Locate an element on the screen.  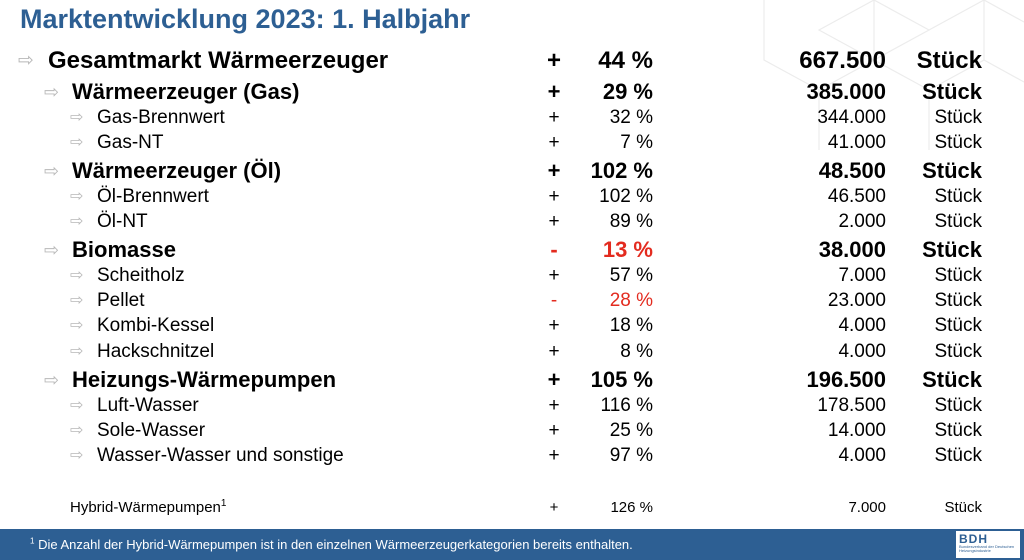
row-value: 344.000 is located at coordinates (851, 117).